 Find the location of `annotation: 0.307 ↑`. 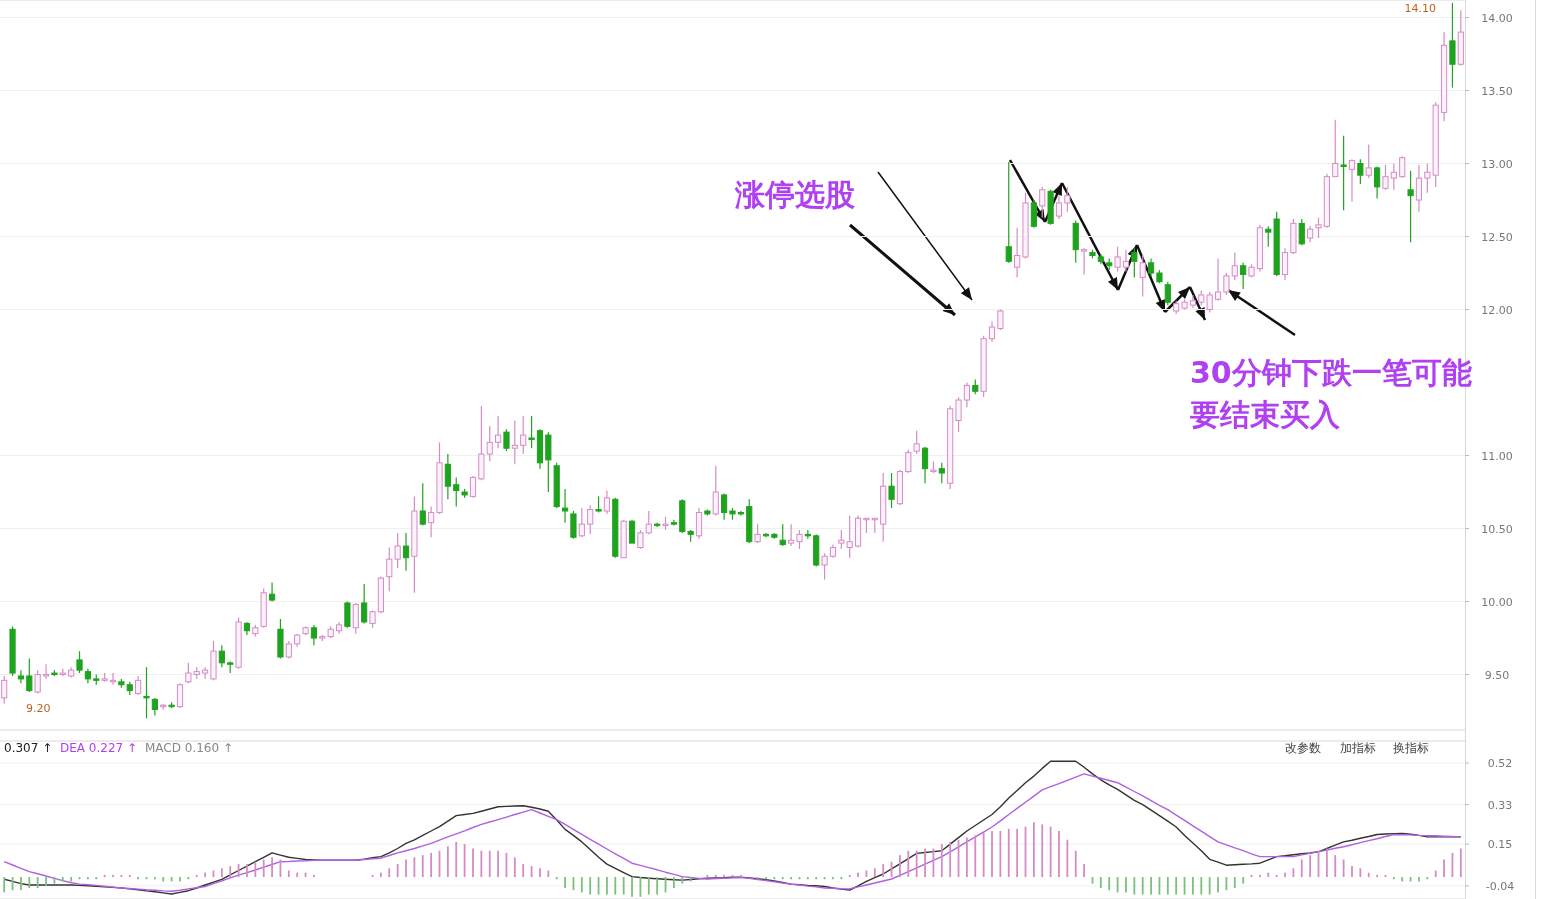

annotation: 0.307 ↑ is located at coordinates (28, 748).